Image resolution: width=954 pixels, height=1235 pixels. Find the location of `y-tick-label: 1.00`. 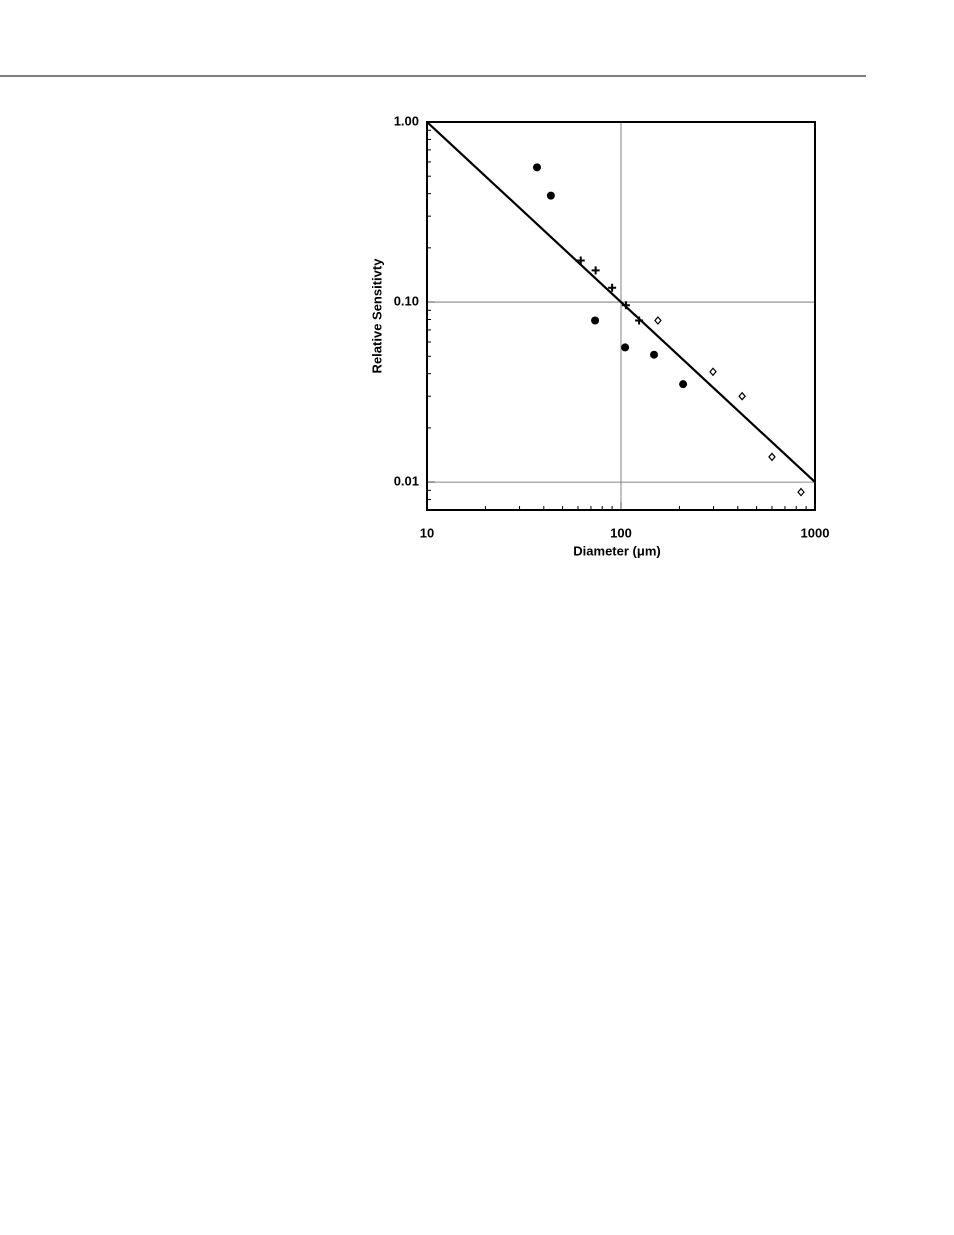

y-tick-label: 1.00 is located at coordinates (406, 120).